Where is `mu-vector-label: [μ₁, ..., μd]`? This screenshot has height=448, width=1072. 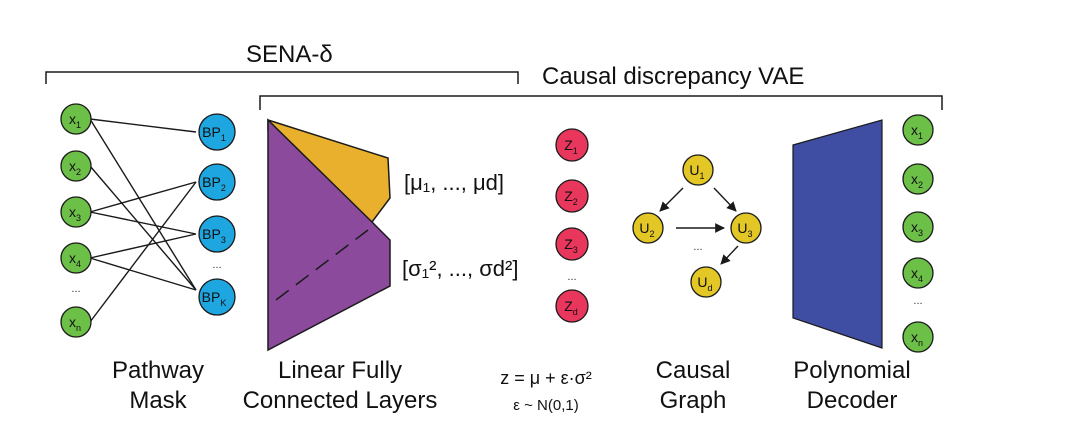 mu-vector-label: [μ₁, ..., μd] is located at coordinates (454, 182).